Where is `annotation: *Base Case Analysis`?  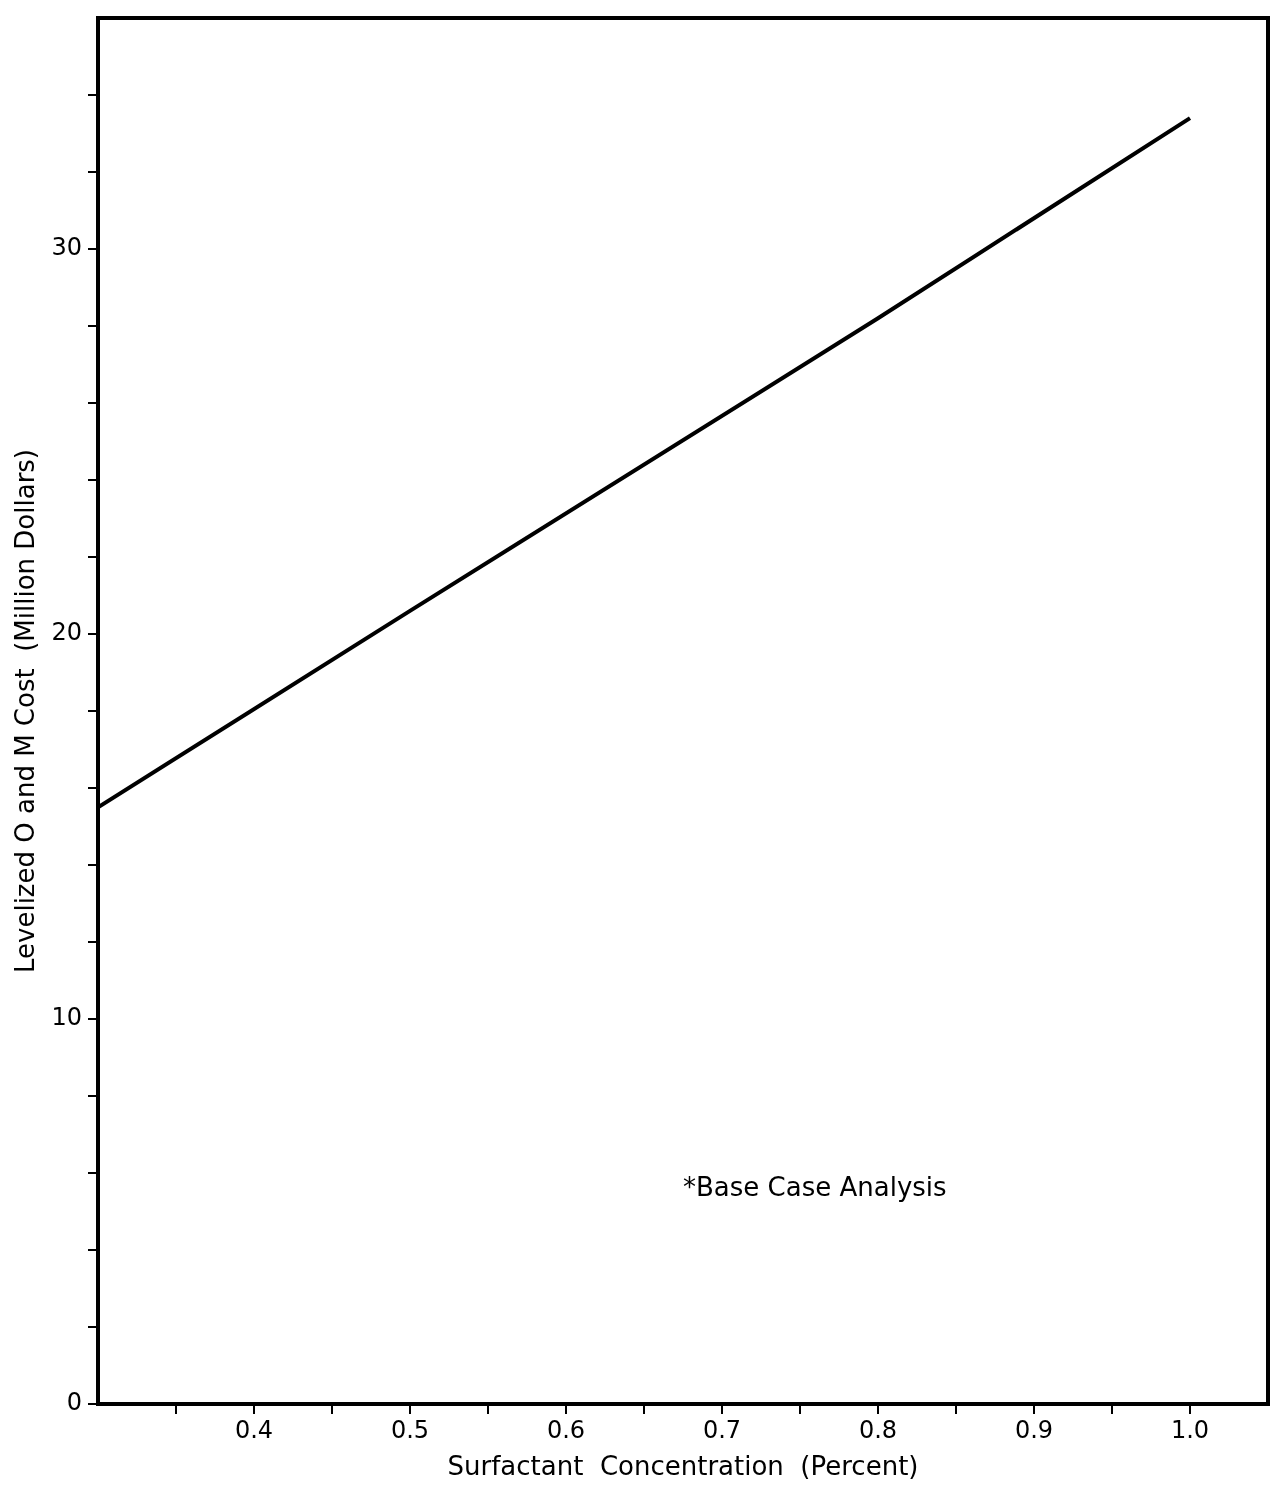 annotation: *Base Case Analysis is located at coordinates (815, 1187).